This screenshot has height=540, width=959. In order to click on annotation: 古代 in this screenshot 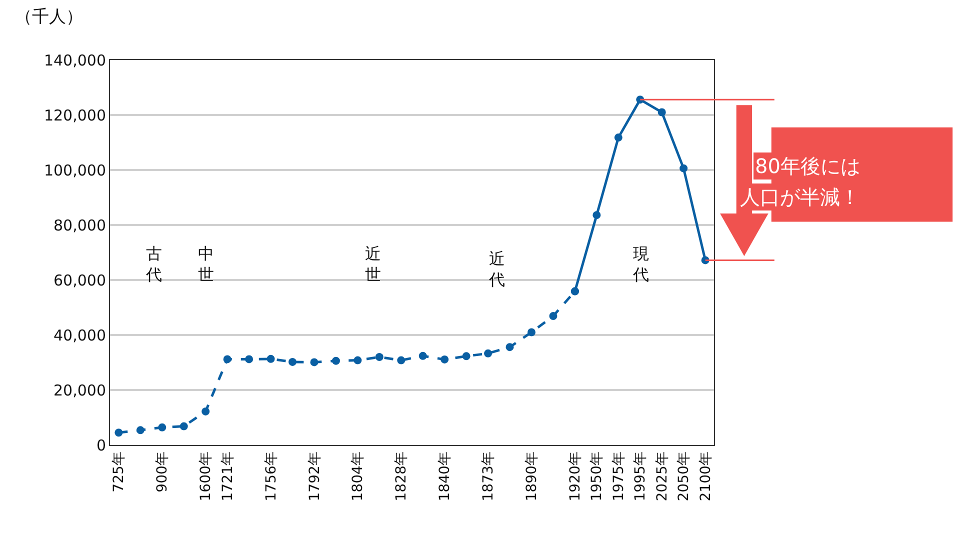, I will do `click(153, 264)`.